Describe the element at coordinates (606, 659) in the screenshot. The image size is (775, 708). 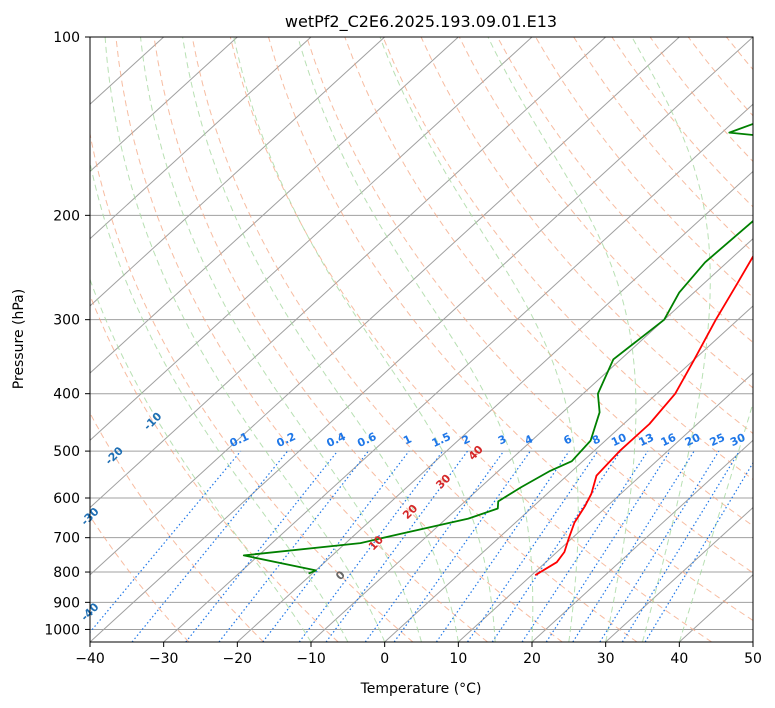
I see `x-tick-label: 30` at that location.